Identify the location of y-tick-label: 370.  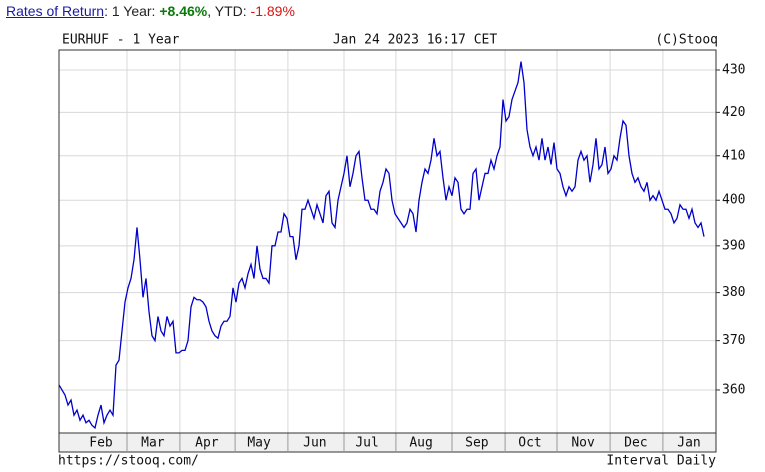
(733, 340).